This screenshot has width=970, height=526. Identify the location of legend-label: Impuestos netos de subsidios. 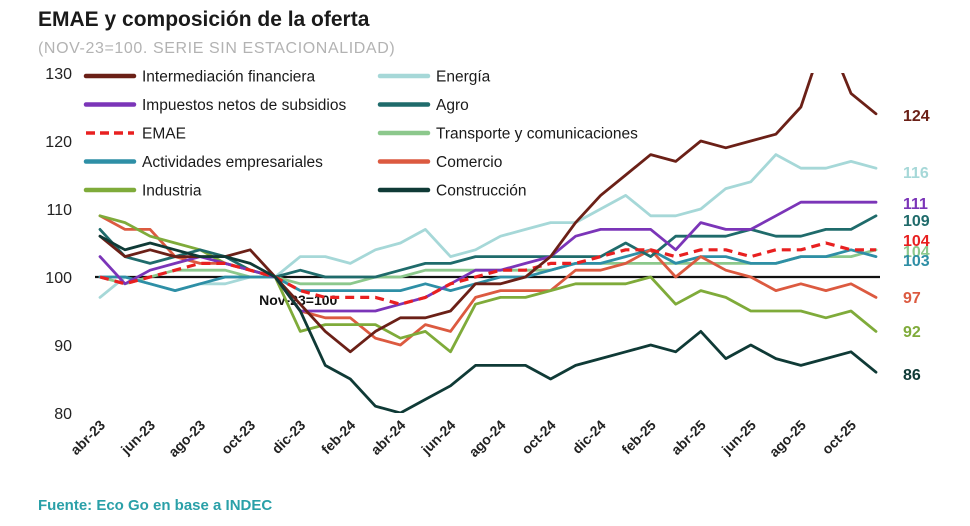
(244, 105).